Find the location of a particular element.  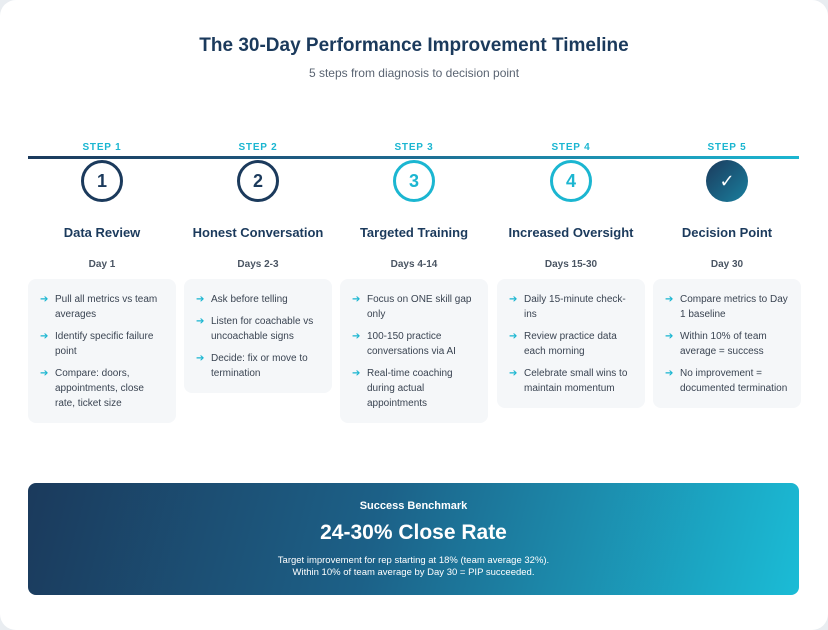

step-label: STEP 1 is located at coordinates (102, 147).